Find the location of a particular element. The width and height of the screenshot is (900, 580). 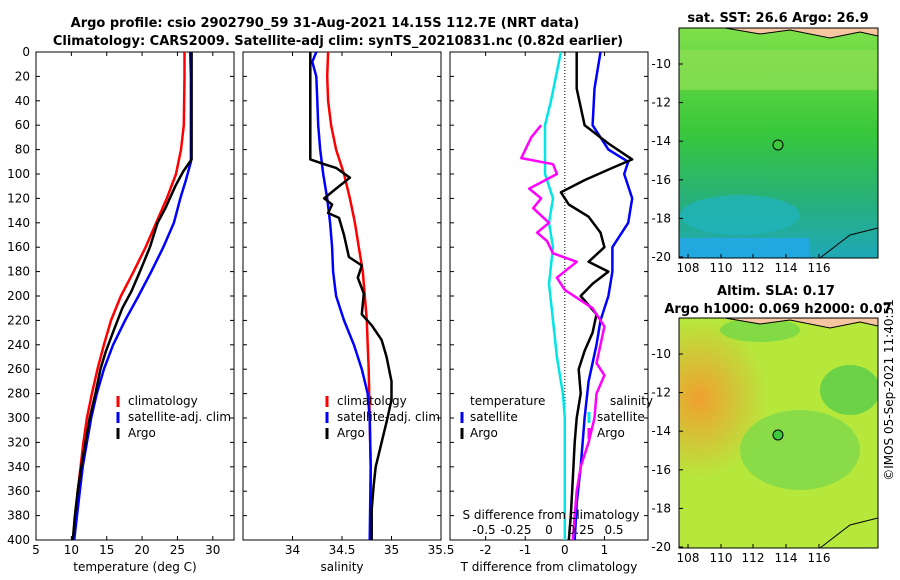

difference-series is located at coordinates (577, 296).